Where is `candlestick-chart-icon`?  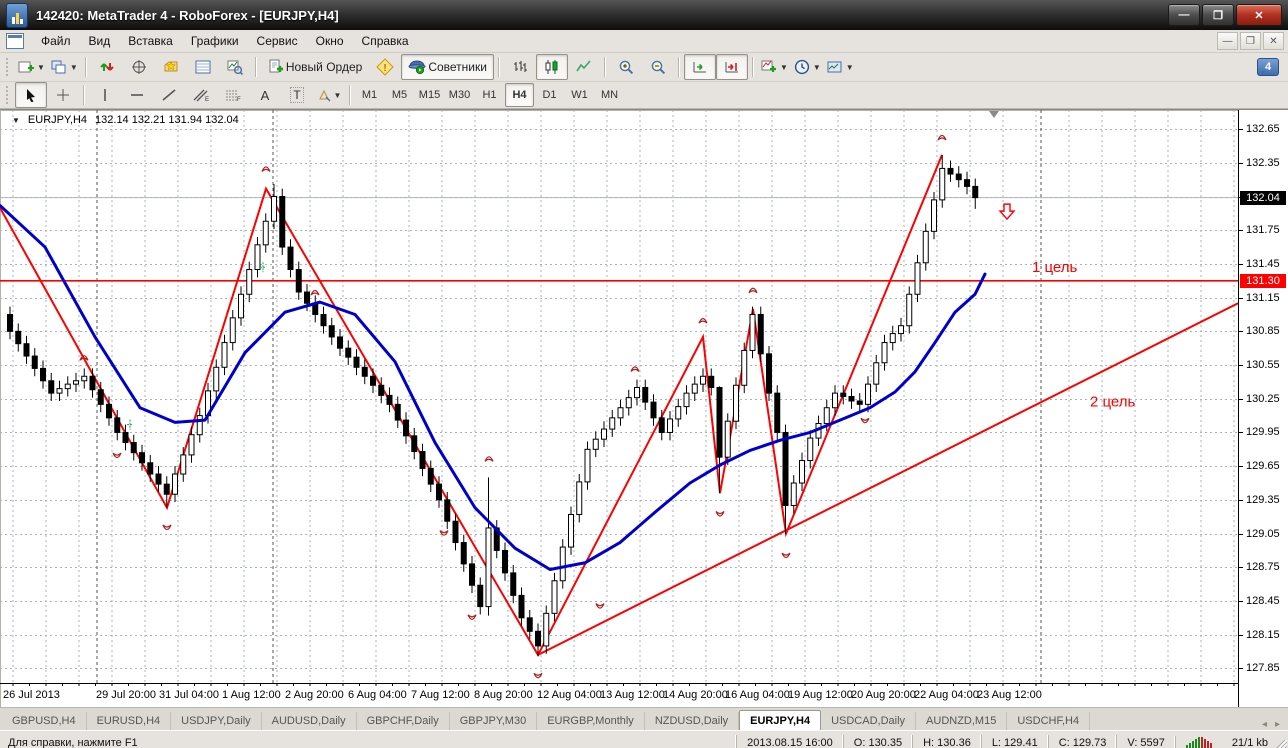 candlestick-chart-icon is located at coordinates (551, 67).